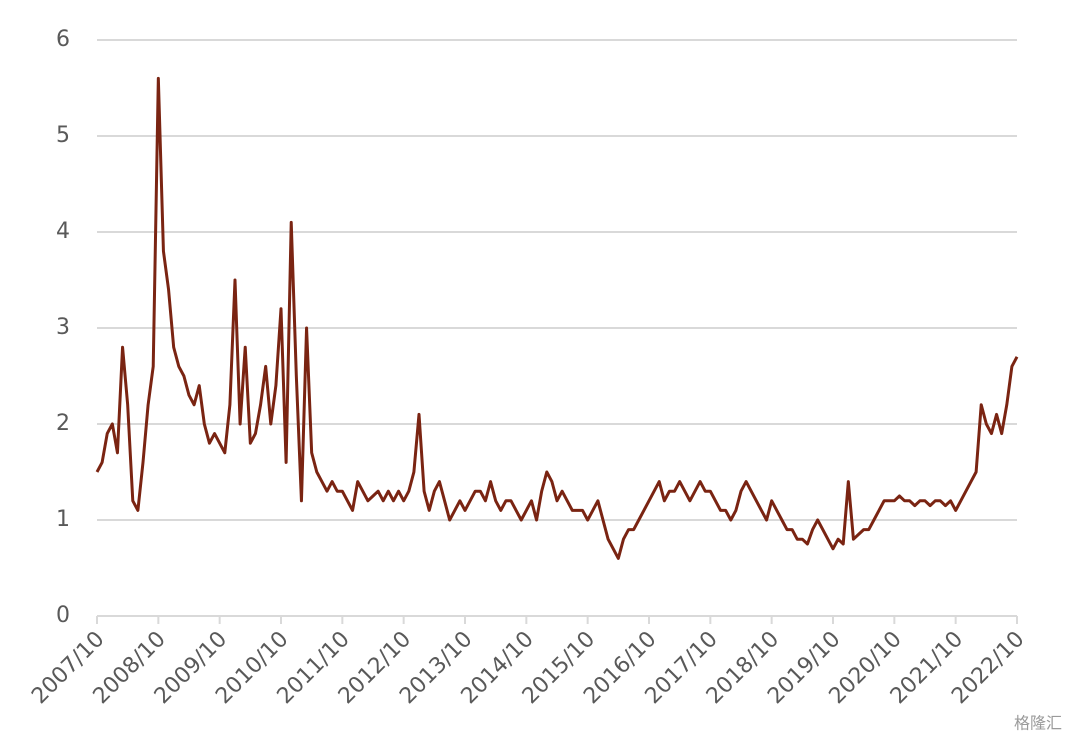 The width and height of the screenshot is (1072, 742). I want to click on y-tick-label: 0, so click(63, 615).